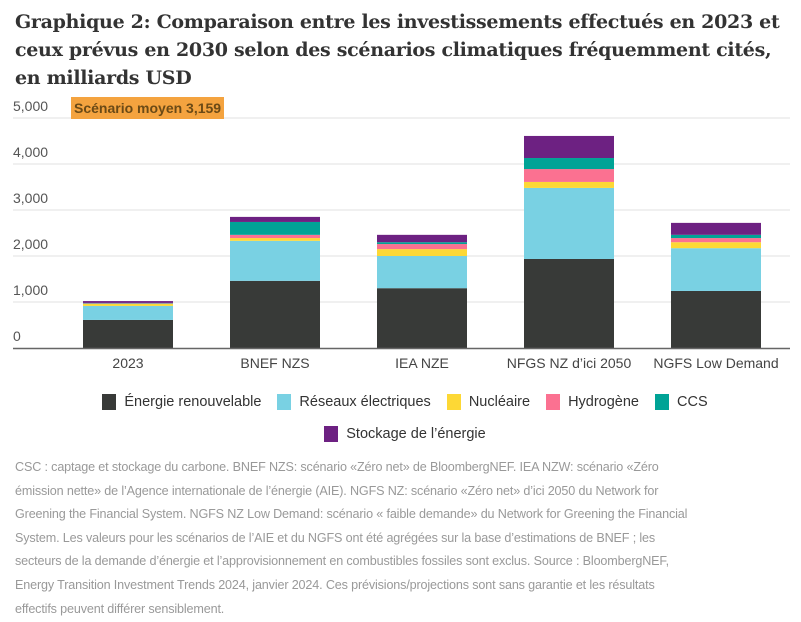 The image size is (801, 622). I want to click on legend-item: Nucléaire, so click(488, 402).